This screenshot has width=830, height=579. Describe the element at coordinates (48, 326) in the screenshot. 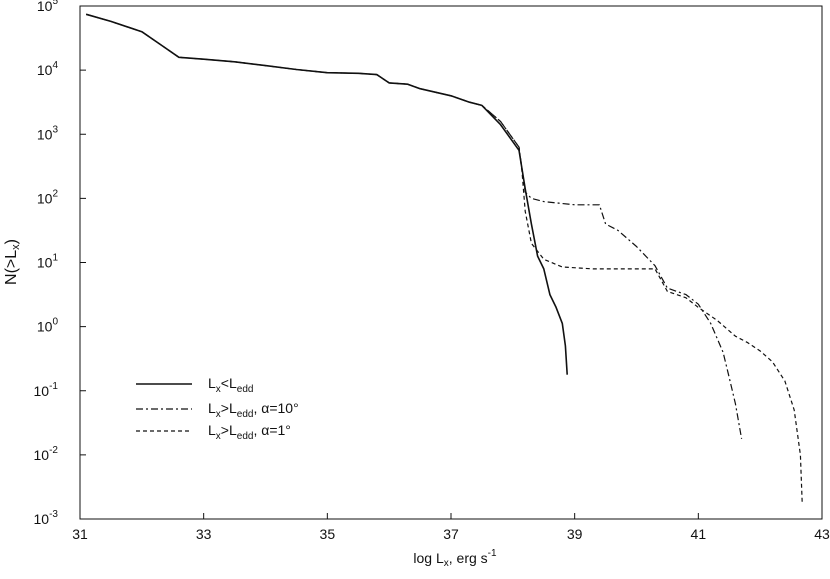

I see `y-tick-label: 10⁰` at that location.